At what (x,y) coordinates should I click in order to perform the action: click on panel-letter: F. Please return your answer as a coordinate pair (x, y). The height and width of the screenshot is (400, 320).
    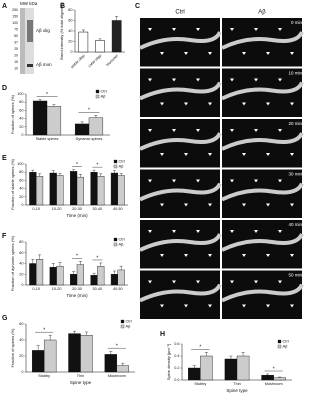
    Looking at the image, I should click on (4, 236).